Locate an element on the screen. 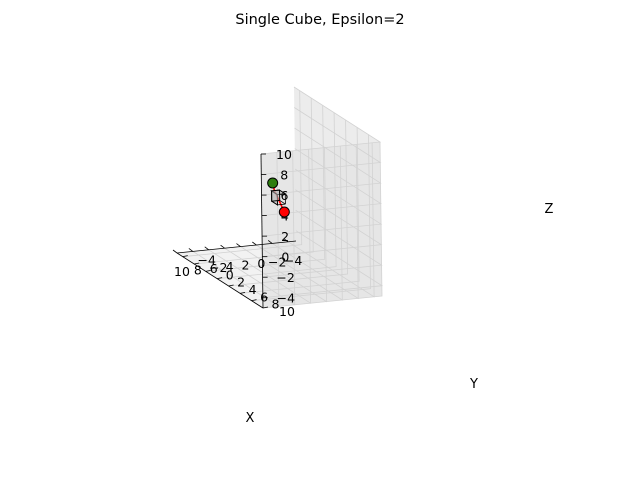 This screenshot has width=640, height=484. z-tick-label: 0 is located at coordinates (285, 257).